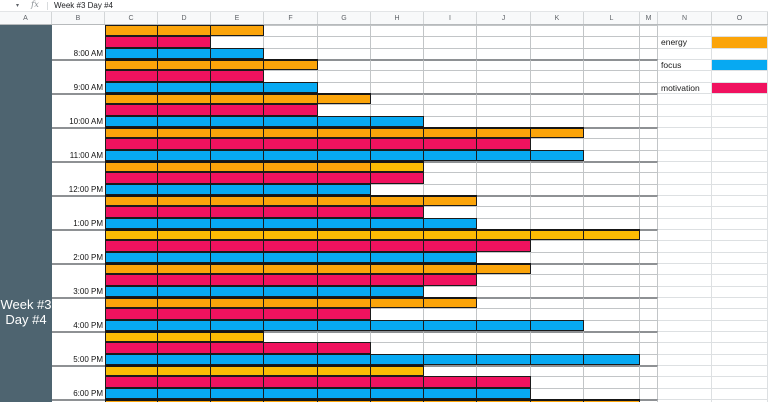 This screenshot has width=768, height=402. What do you see at coordinates (291, 31) in the screenshot?
I see `cell-F` at bounding box center [291, 31].